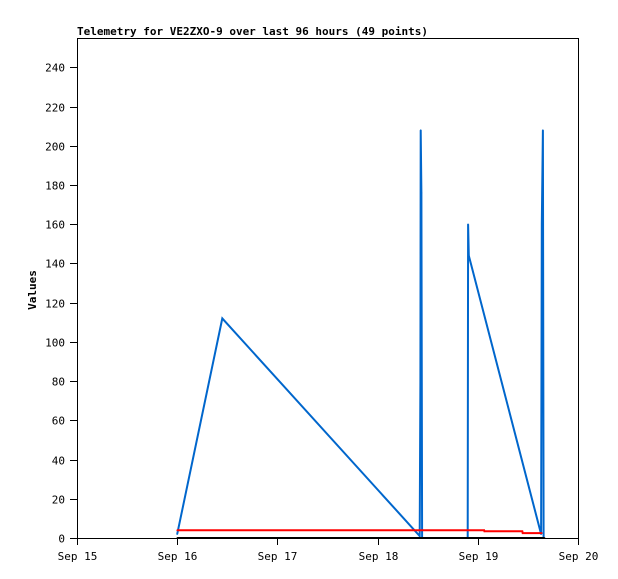 Image resolution: width=618 pixels, height=579 pixels. I want to click on x-tick-label: Sep 20, so click(579, 556).